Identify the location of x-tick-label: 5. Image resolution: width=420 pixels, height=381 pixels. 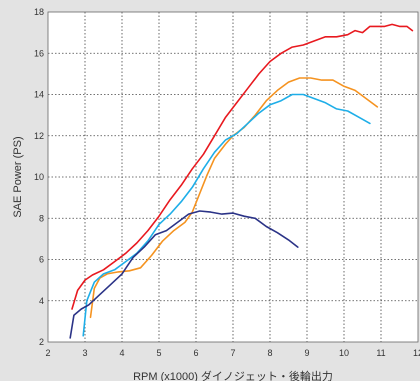
(158, 353).